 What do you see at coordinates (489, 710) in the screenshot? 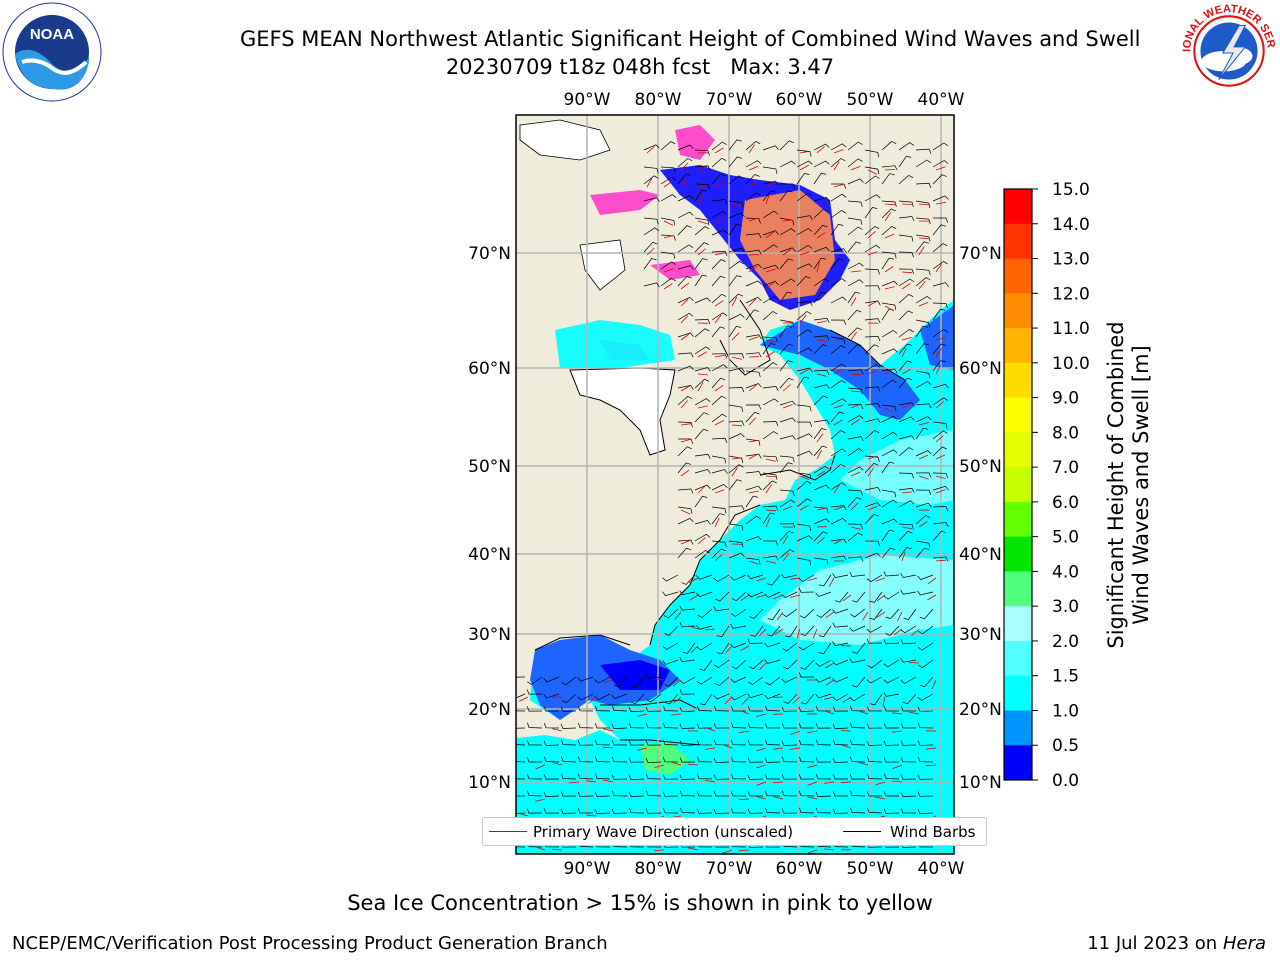
I see `lat-label-left: 20°N` at bounding box center [489, 710].